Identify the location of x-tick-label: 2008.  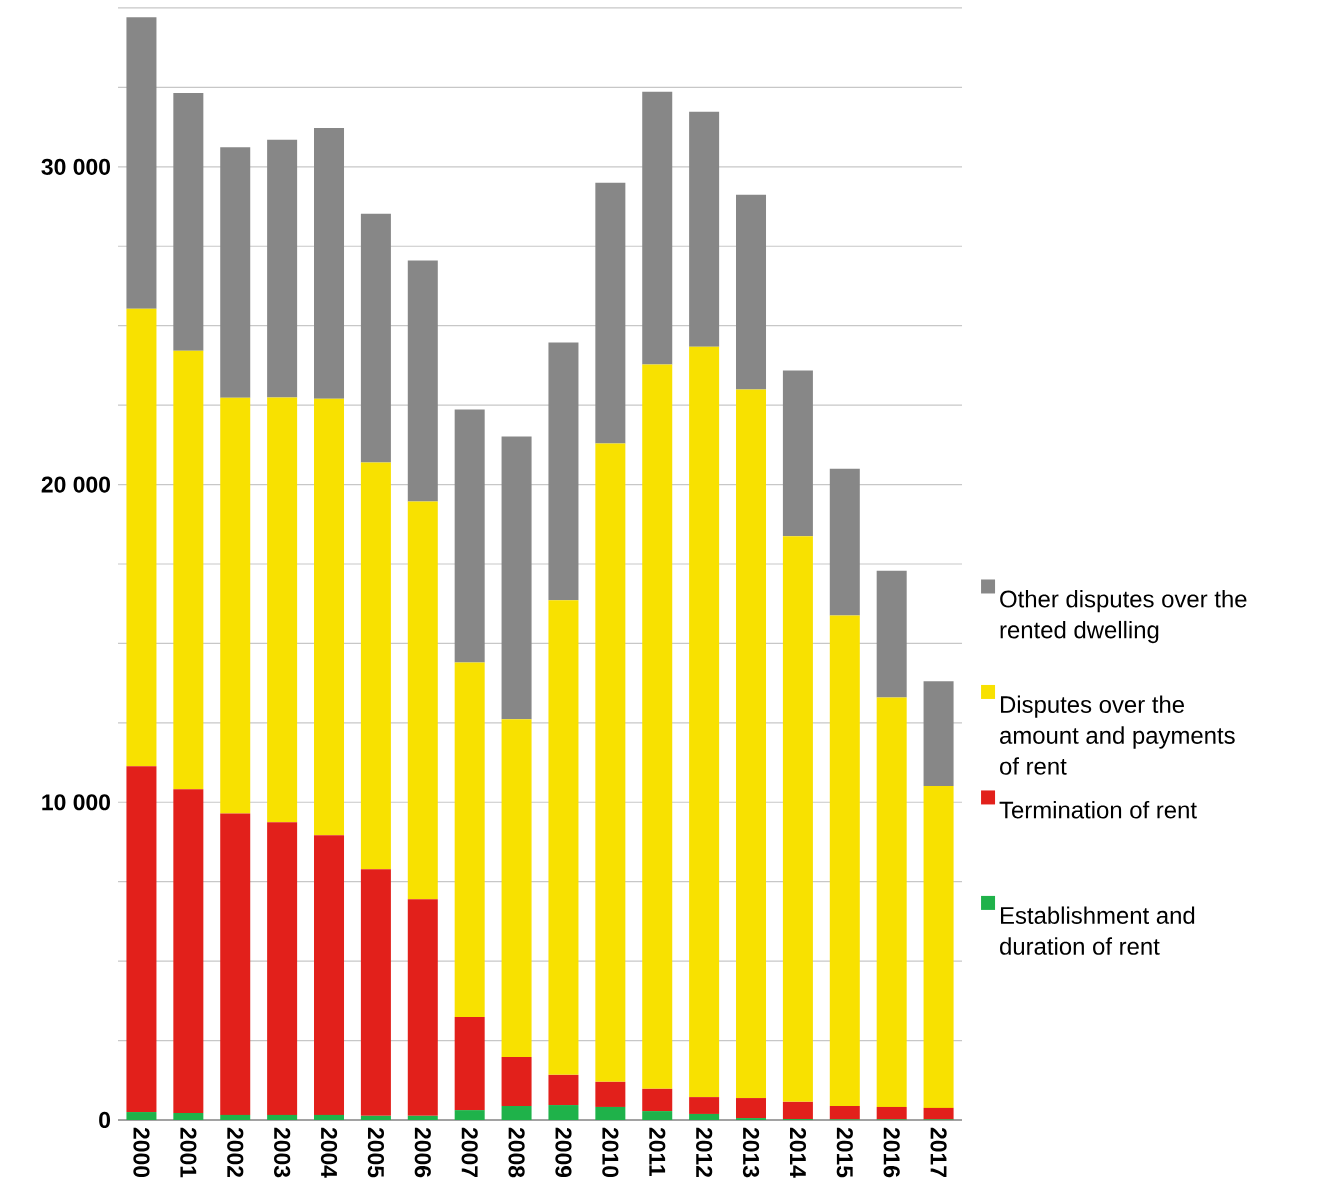
(516, 1152).